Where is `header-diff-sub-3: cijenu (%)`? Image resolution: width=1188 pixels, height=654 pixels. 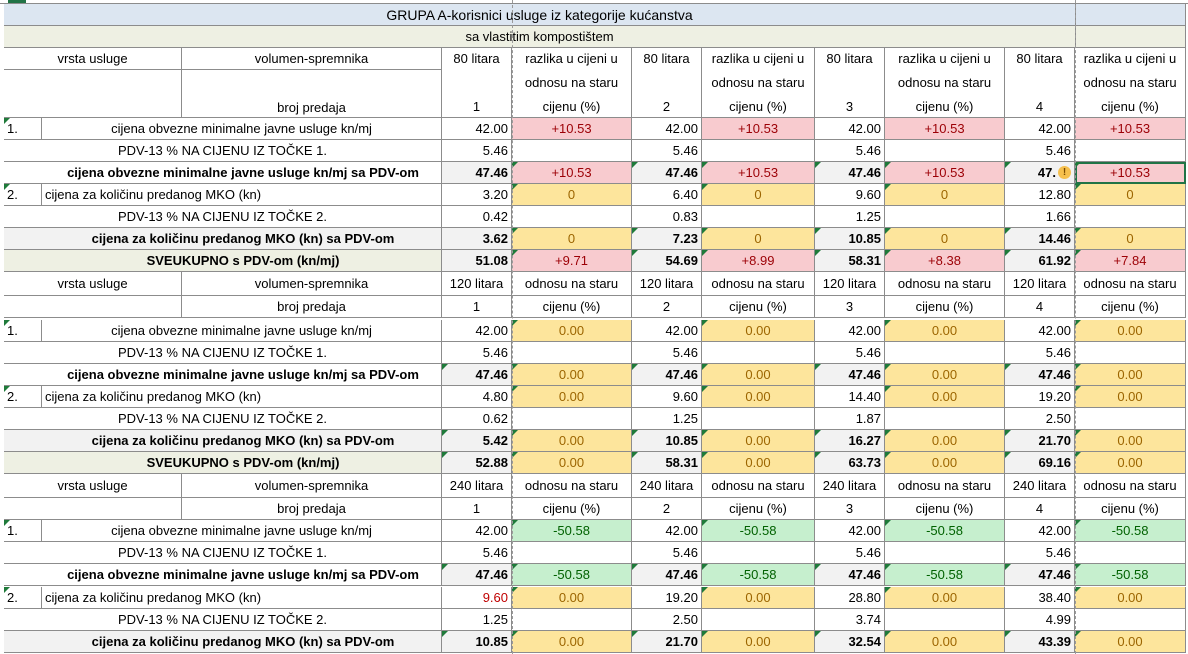
header-diff-sub-3: cijenu (%) is located at coordinates (945, 307).